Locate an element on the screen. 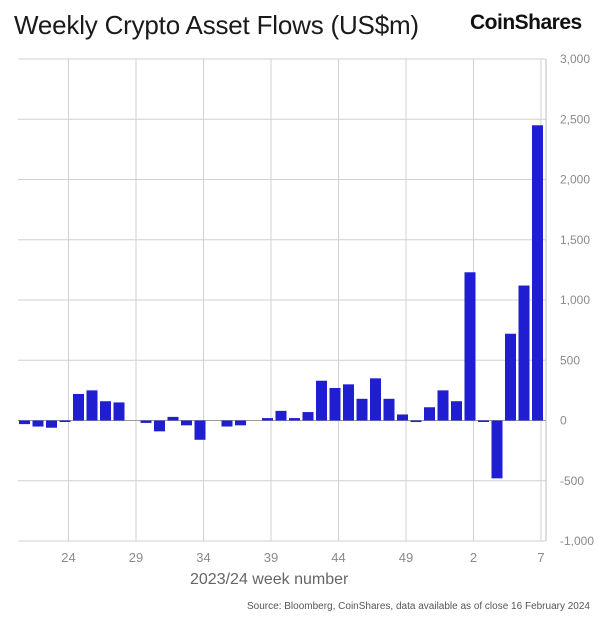 The height and width of the screenshot is (623, 606). y-tick-label: 1,500 is located at coordinates (575, 240).